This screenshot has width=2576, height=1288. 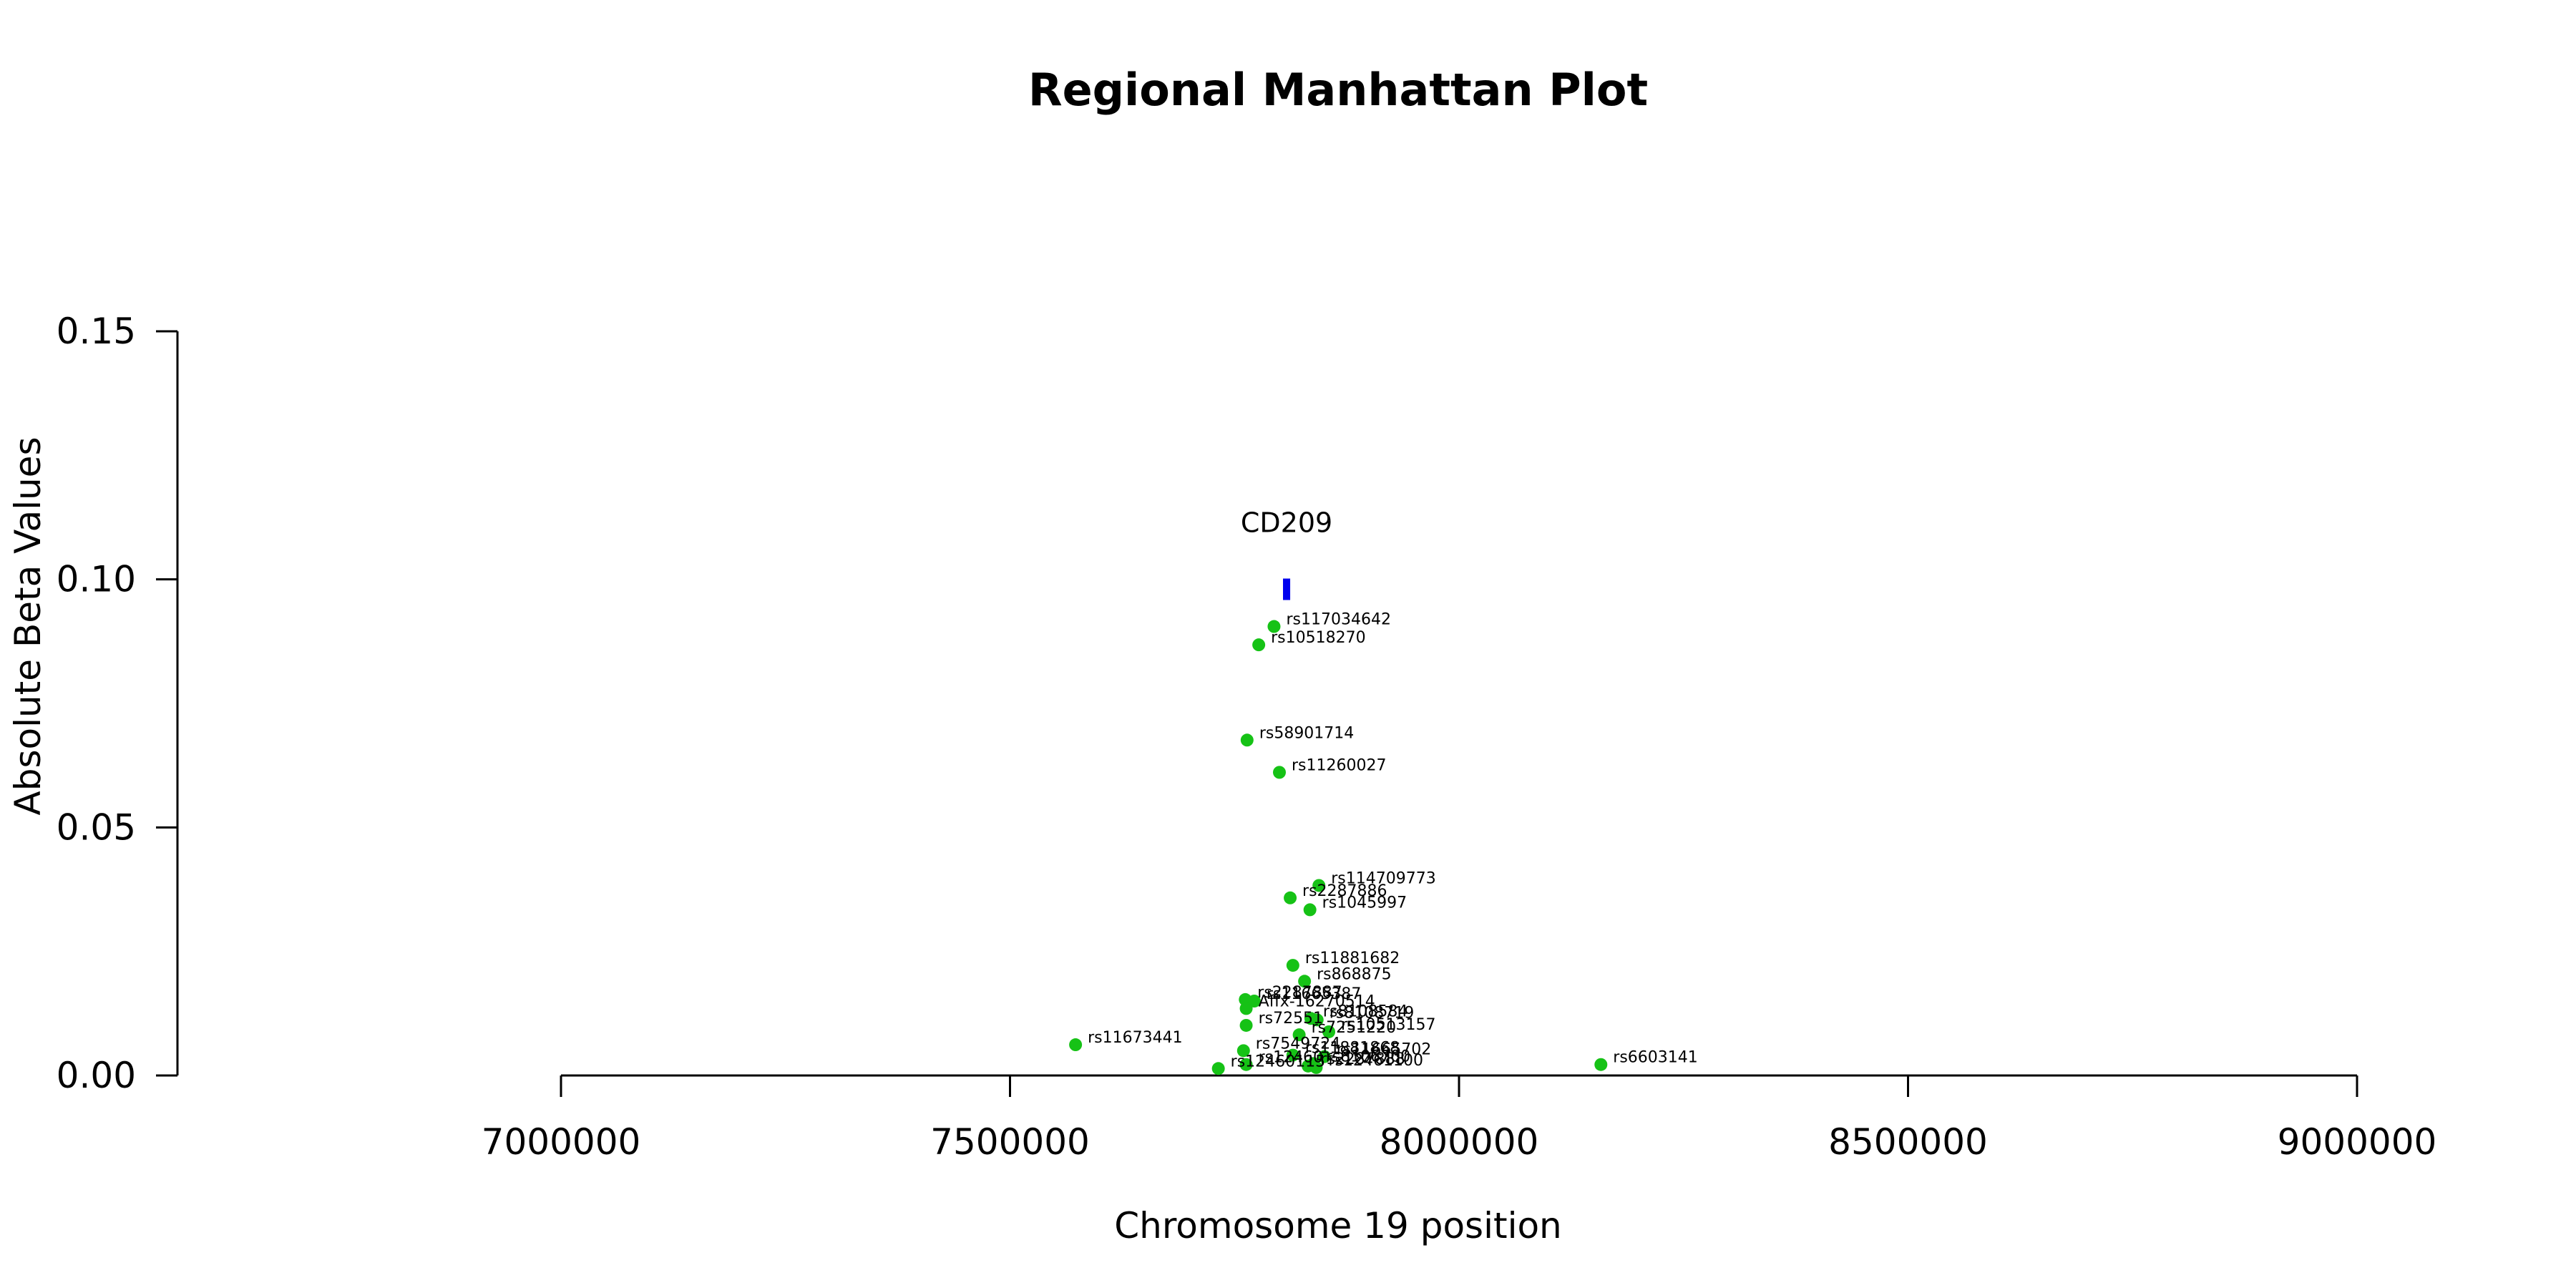 I want to click on snp-label: rs11673441, so click(x=1135, y=1038).